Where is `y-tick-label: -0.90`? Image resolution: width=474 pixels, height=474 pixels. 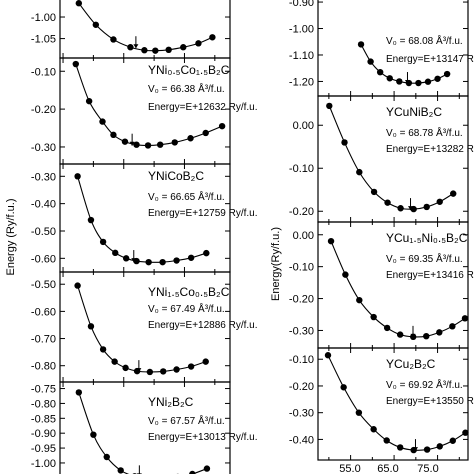 y-tick-label: -0.90 is located at coordinates (301, 4).